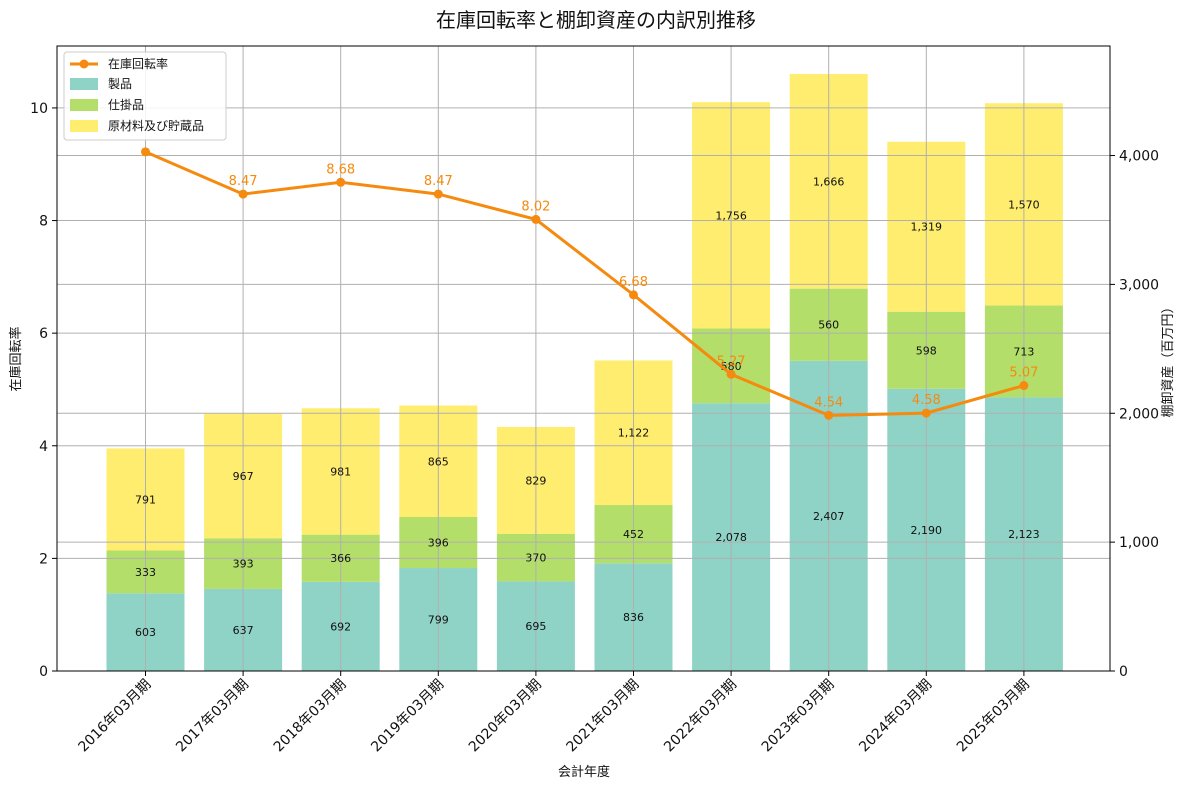 The image size is (1189, 789). What do you see at coordinates (43, 222) in the screenshot?
I see `y-left-tick-label: 8` at bounding box center [43, 222].